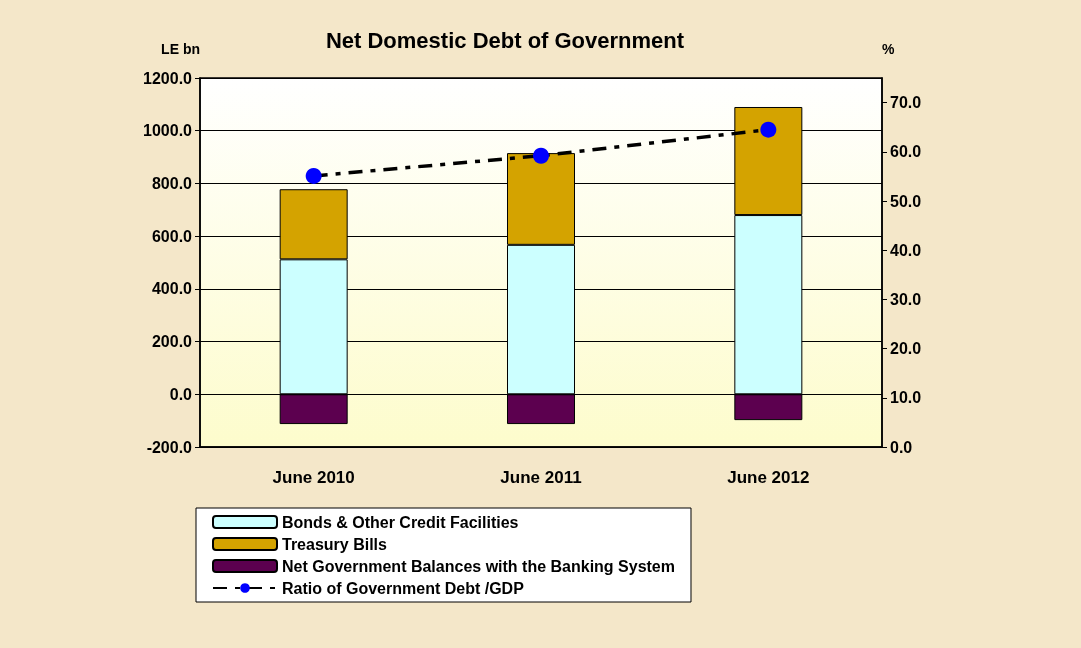 This screenshot has width=1081, height=648. What do you see at coordinates (888, 49) in the screenshot?
I see `y2-axis-title: %` at bounding box center [888, 49].